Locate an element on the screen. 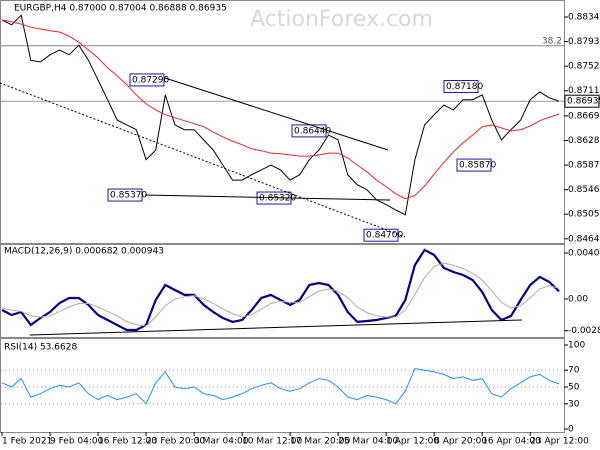 The height and width of the screenshot is (450, 600). fib-label: 38.2 is located at coordinates (552, 41).